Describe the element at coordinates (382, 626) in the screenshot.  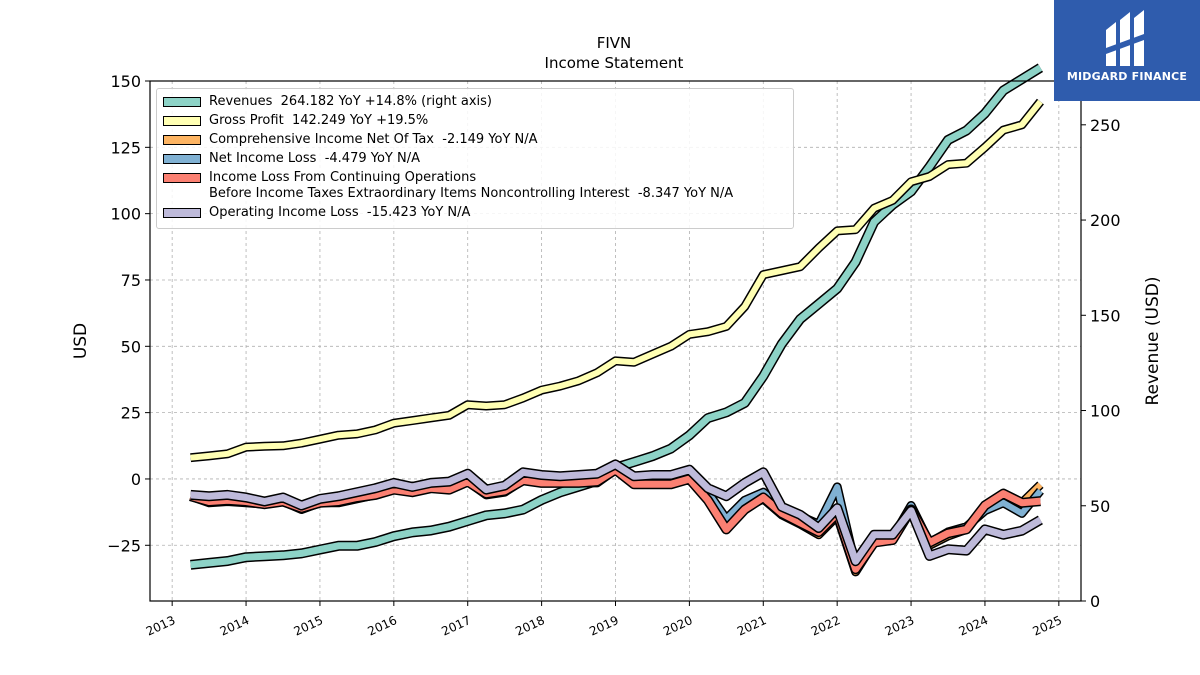
I see `x-tick-label: 2016` at that location.